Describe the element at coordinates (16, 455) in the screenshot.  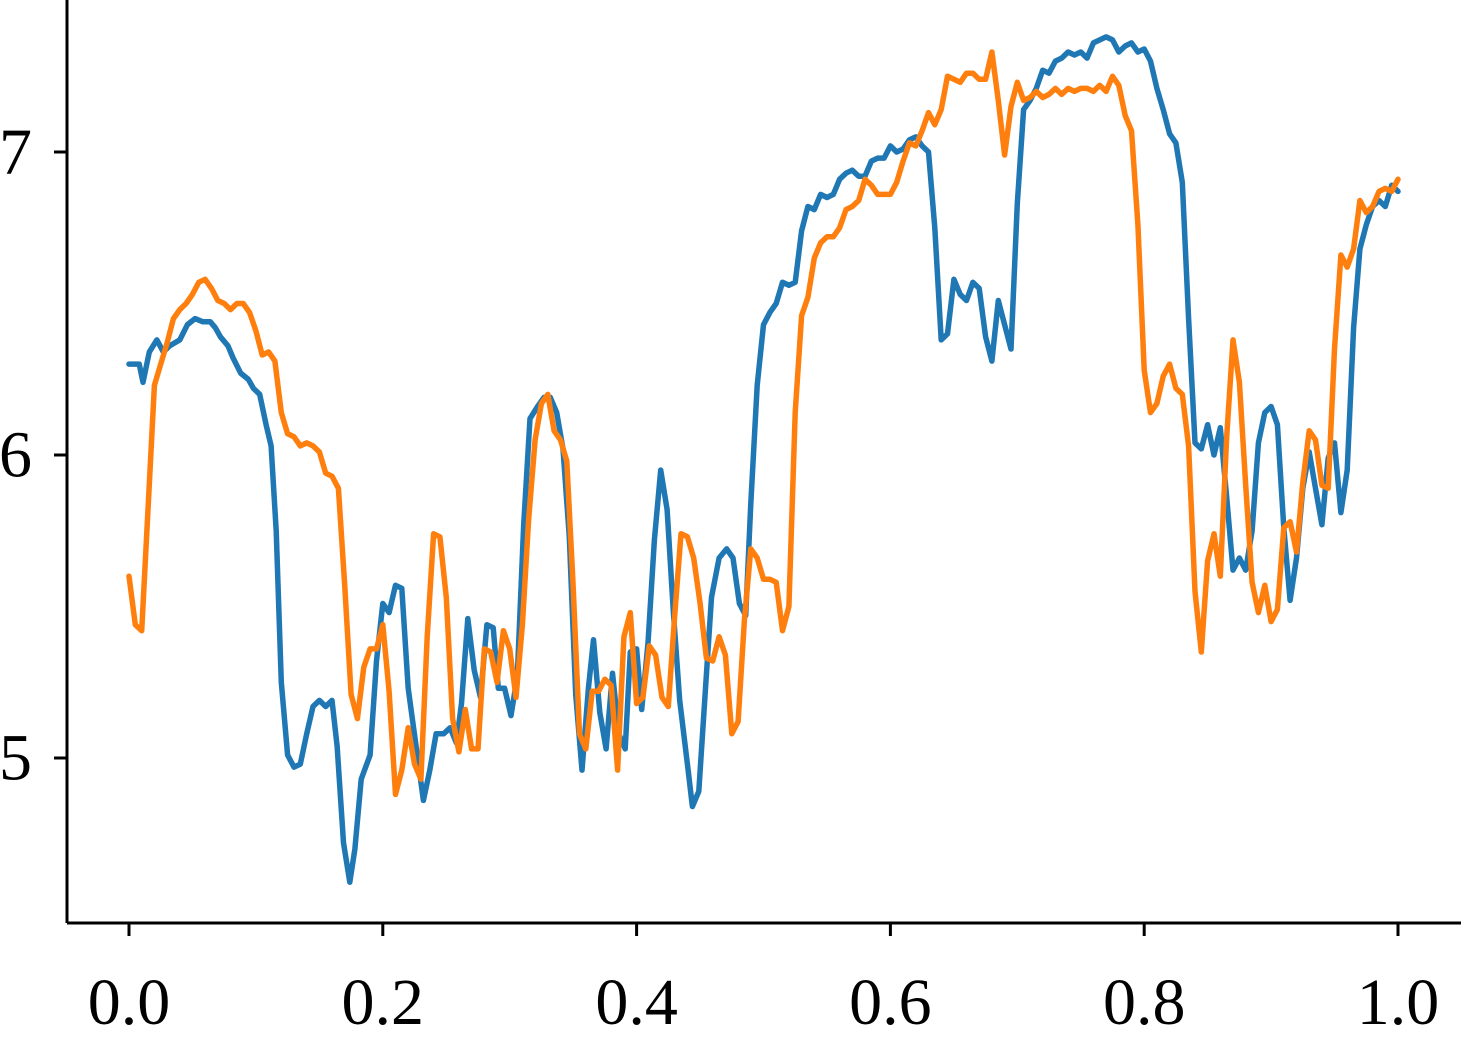
I see `y-tick-label: 6` at that location.